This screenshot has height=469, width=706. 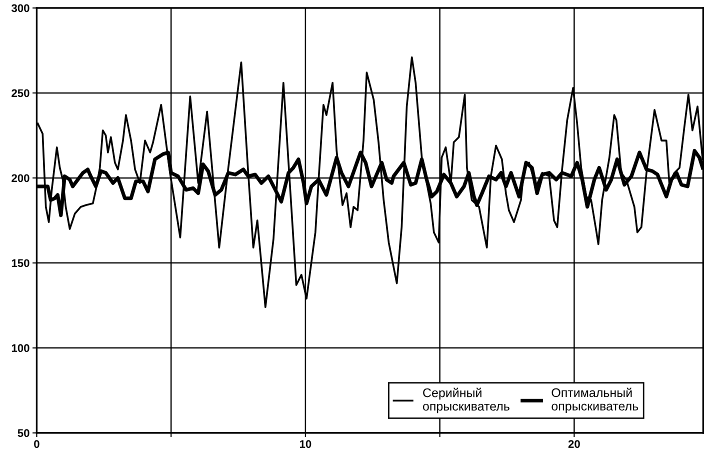 What do you see at coordinates (37, 444) in the screenshot?
I see `x-tick-label: 0` at bounding box center [37, 444].